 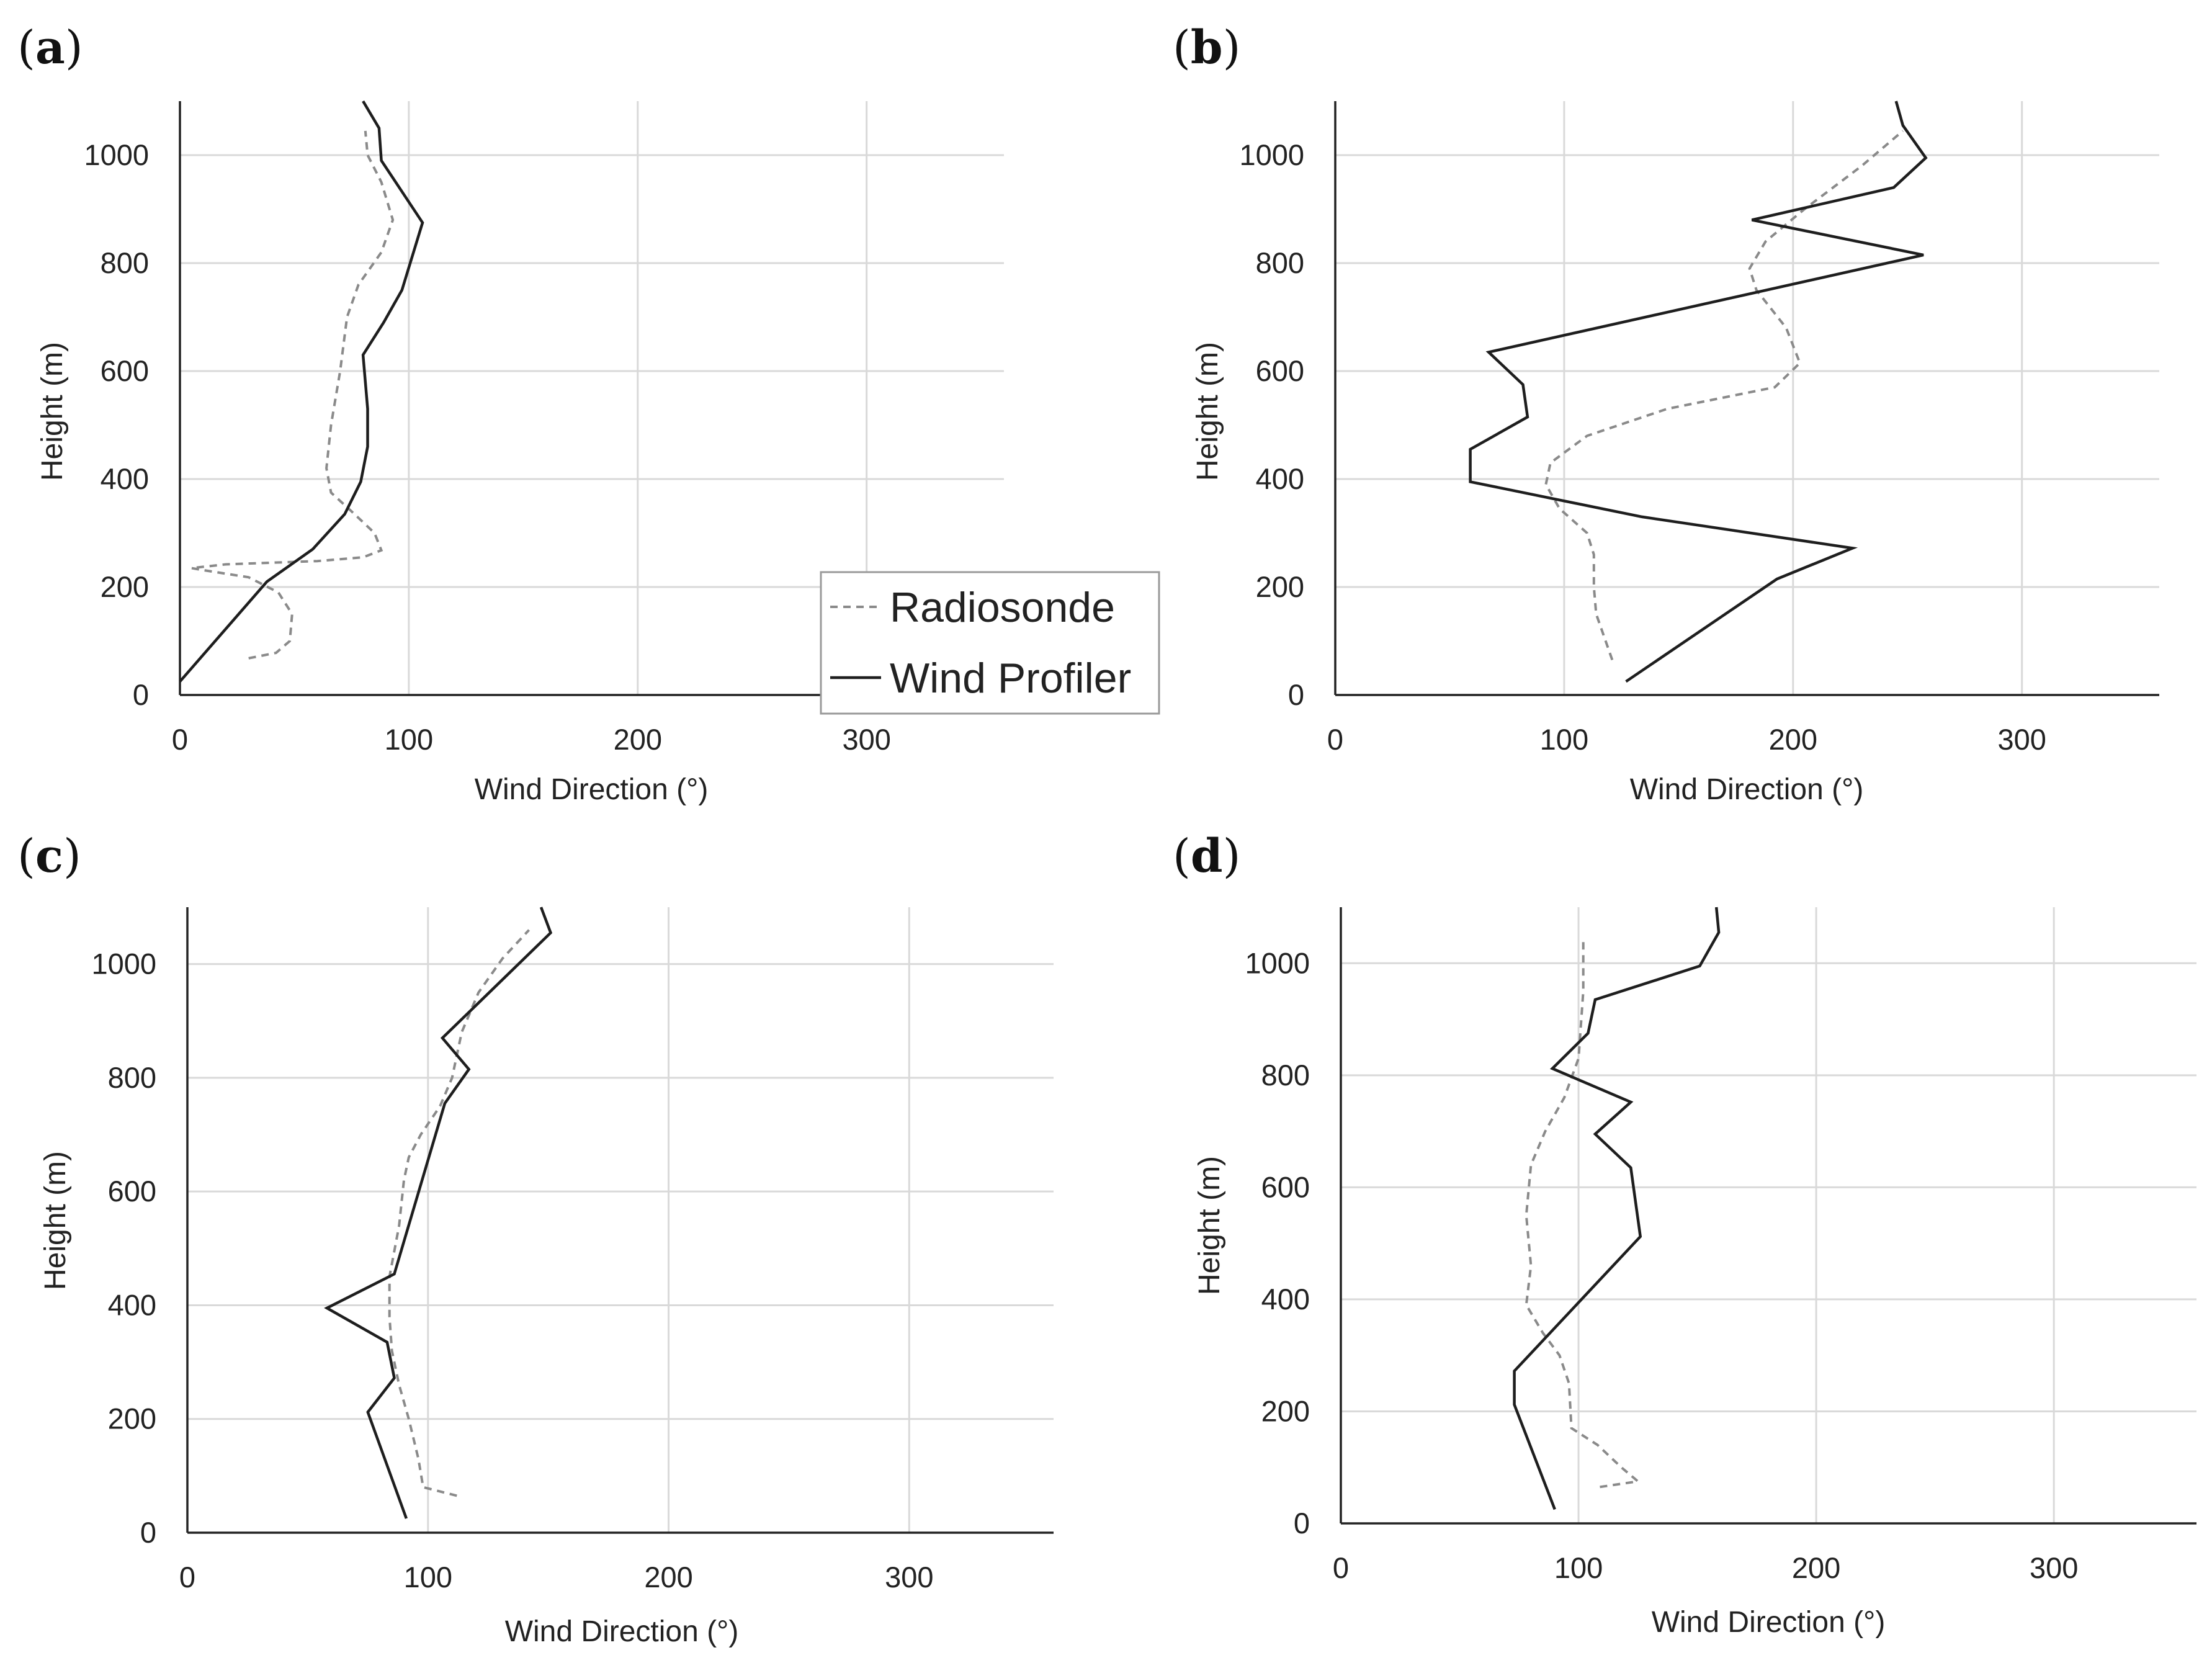 What do you see at coordinates (125, 478) in the screenshot?
I see `panel-a-ytick-400: 400` at bounding box center [125, 478].